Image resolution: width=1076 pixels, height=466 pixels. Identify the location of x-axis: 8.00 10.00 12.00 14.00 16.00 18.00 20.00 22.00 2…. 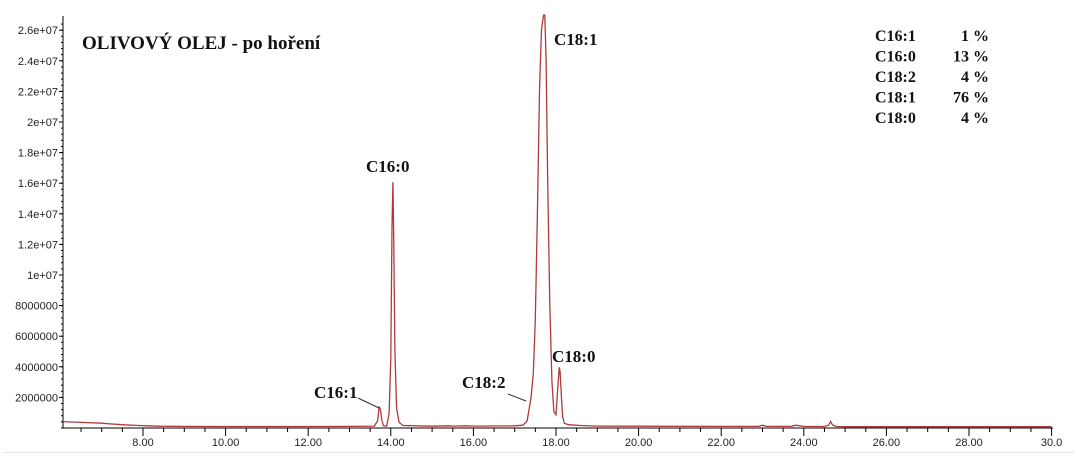
(562, 438).